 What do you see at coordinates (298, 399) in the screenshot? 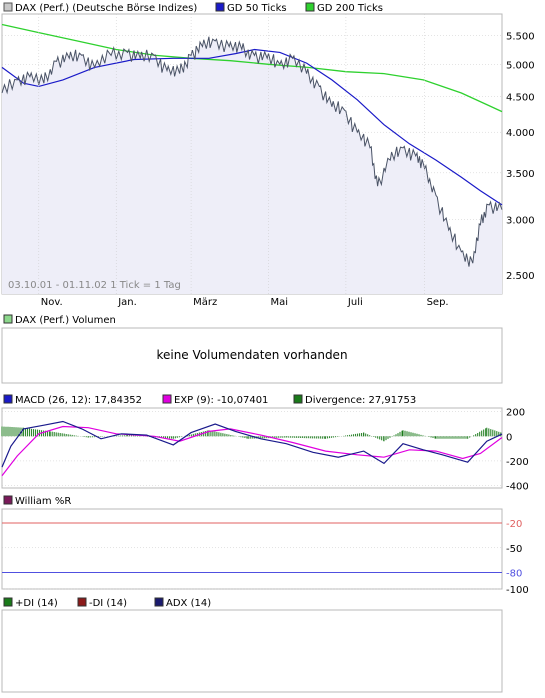
I see `legend-swatch-divergence` at bounding box center [298, 399].